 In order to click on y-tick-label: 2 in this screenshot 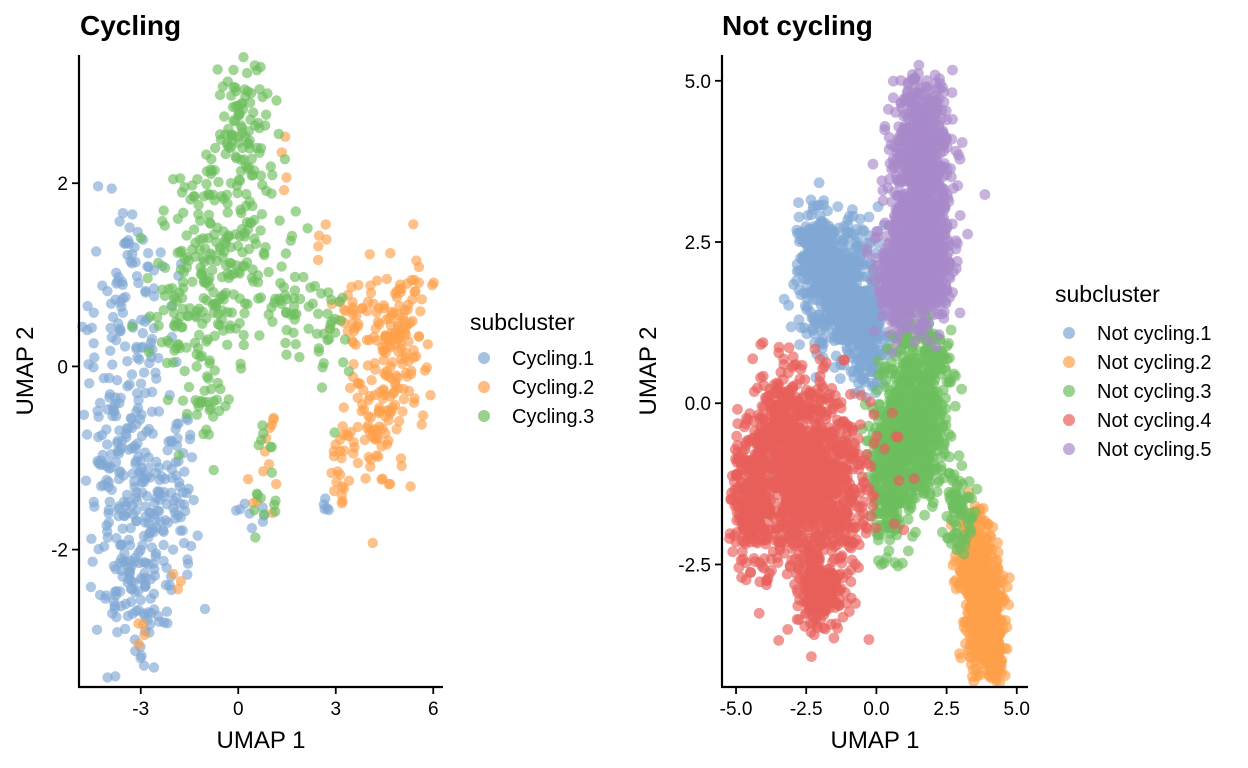, I will do `click(62, 184)`.